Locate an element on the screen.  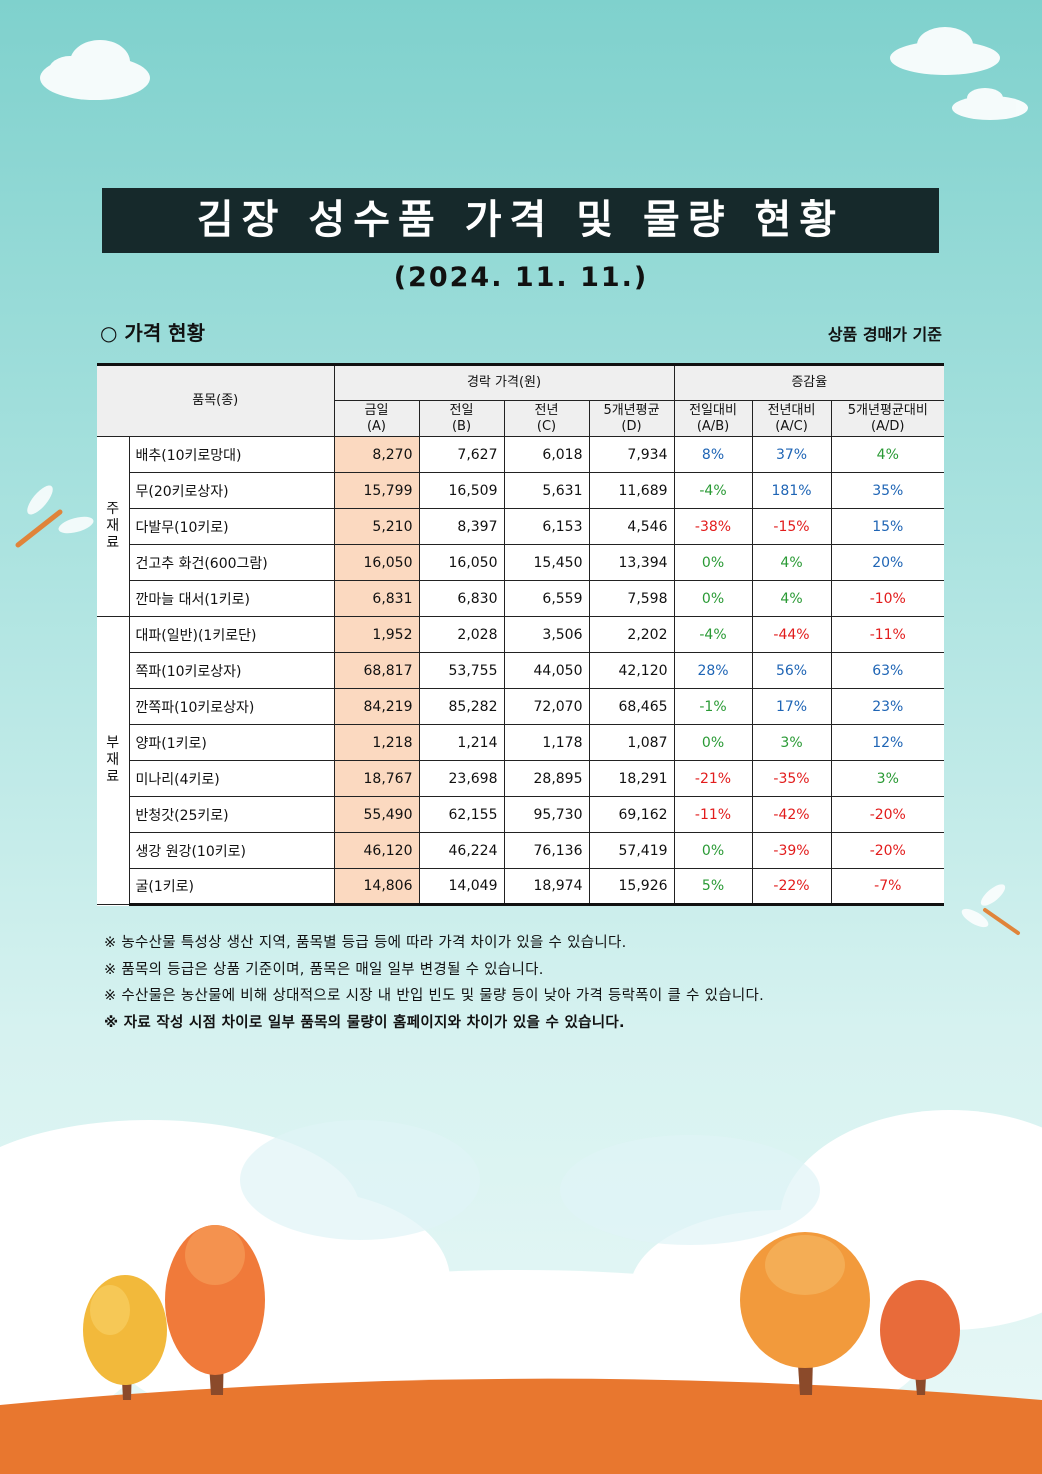
item-name: 깐마늘 대서(1키로) is located at coordinates (232, 598).